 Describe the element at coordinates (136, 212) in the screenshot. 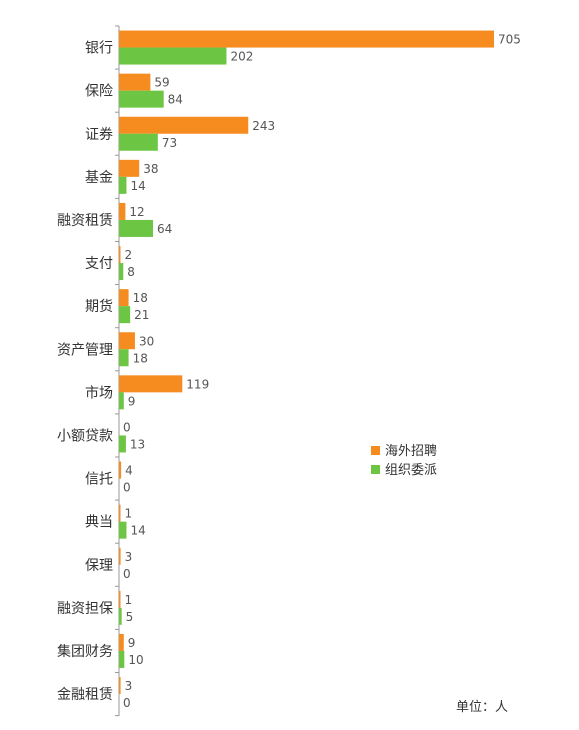

I see `data-label-overseas: 12` at that location.